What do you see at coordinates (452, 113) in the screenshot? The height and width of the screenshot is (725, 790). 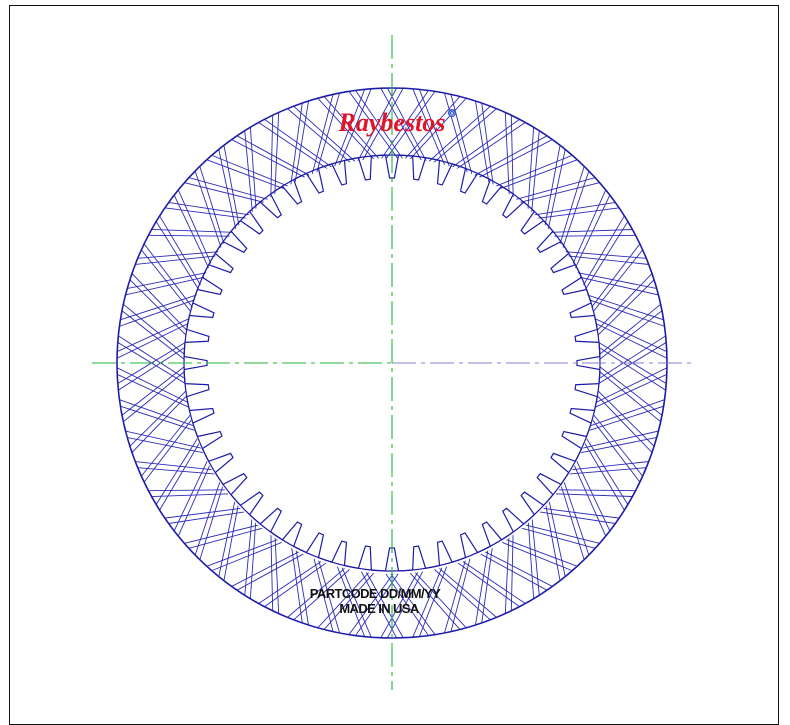 I see `registered-mark-badge` at bounding box center [452, 113].